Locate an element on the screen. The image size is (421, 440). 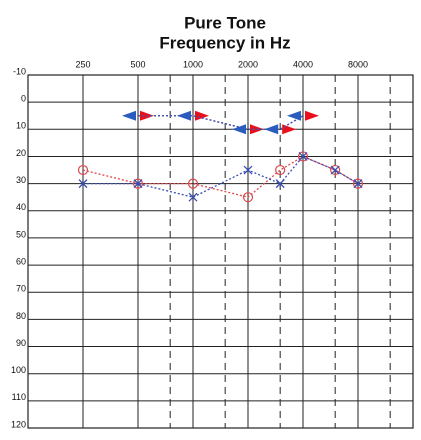
x-tick-label: 250 is located at coordinates (82, 64).